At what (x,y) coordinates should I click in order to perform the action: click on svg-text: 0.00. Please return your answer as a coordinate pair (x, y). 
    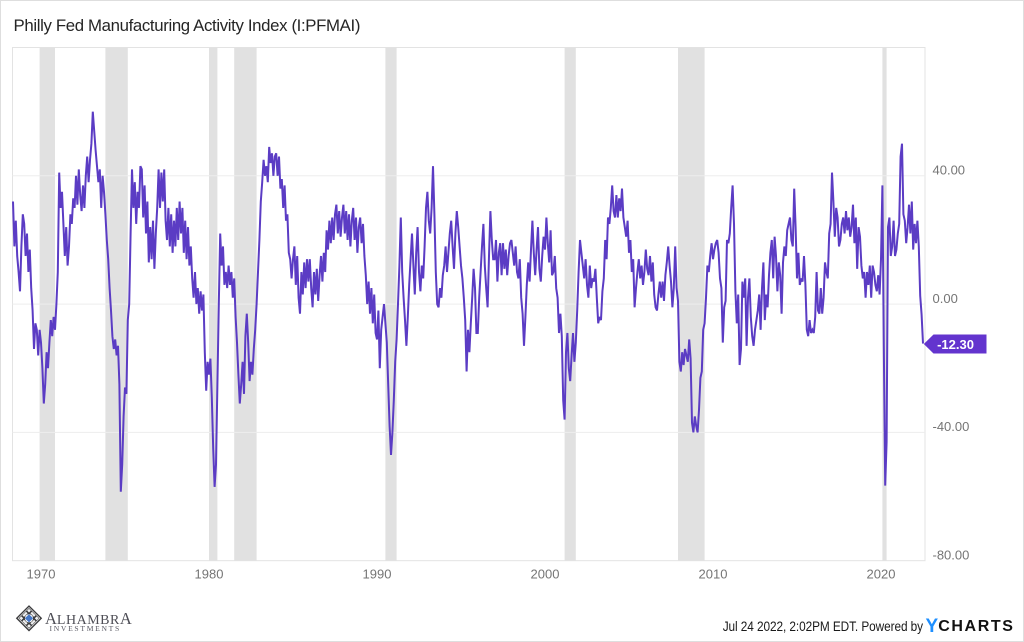
    Looking at the image, I should click on (945, 298).